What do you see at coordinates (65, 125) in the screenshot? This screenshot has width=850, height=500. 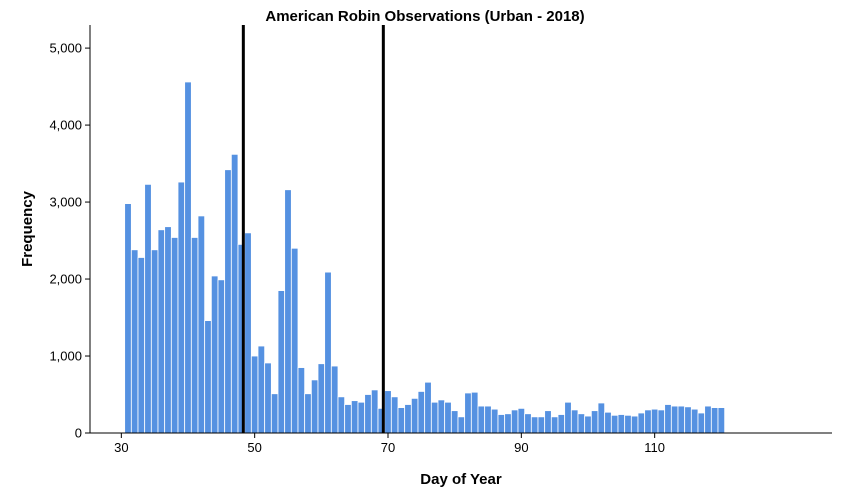 I see `y-tick-label: 4,000` at bounding box center [65, 125].